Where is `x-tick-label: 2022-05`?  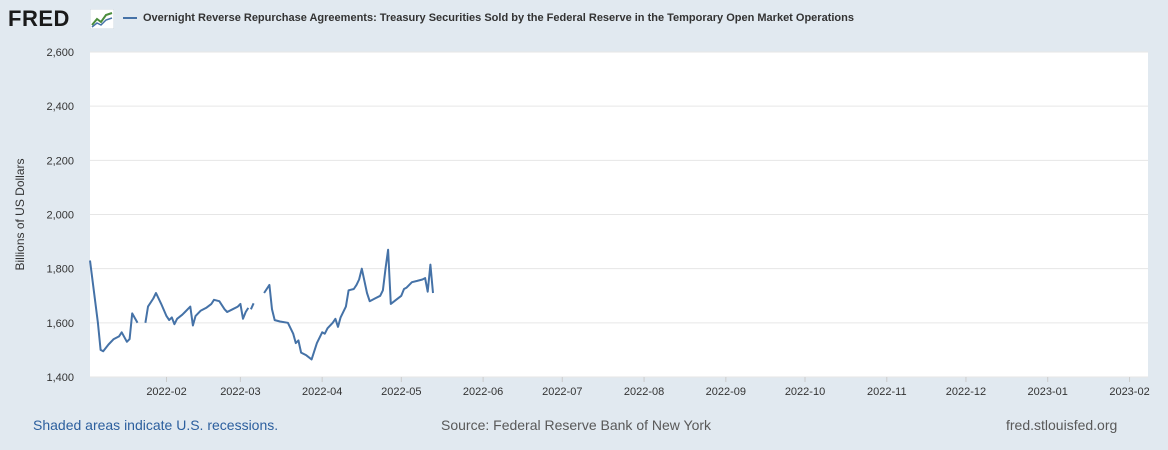 x-tick-label: 2022-05 is located at coordinates (401, 392).